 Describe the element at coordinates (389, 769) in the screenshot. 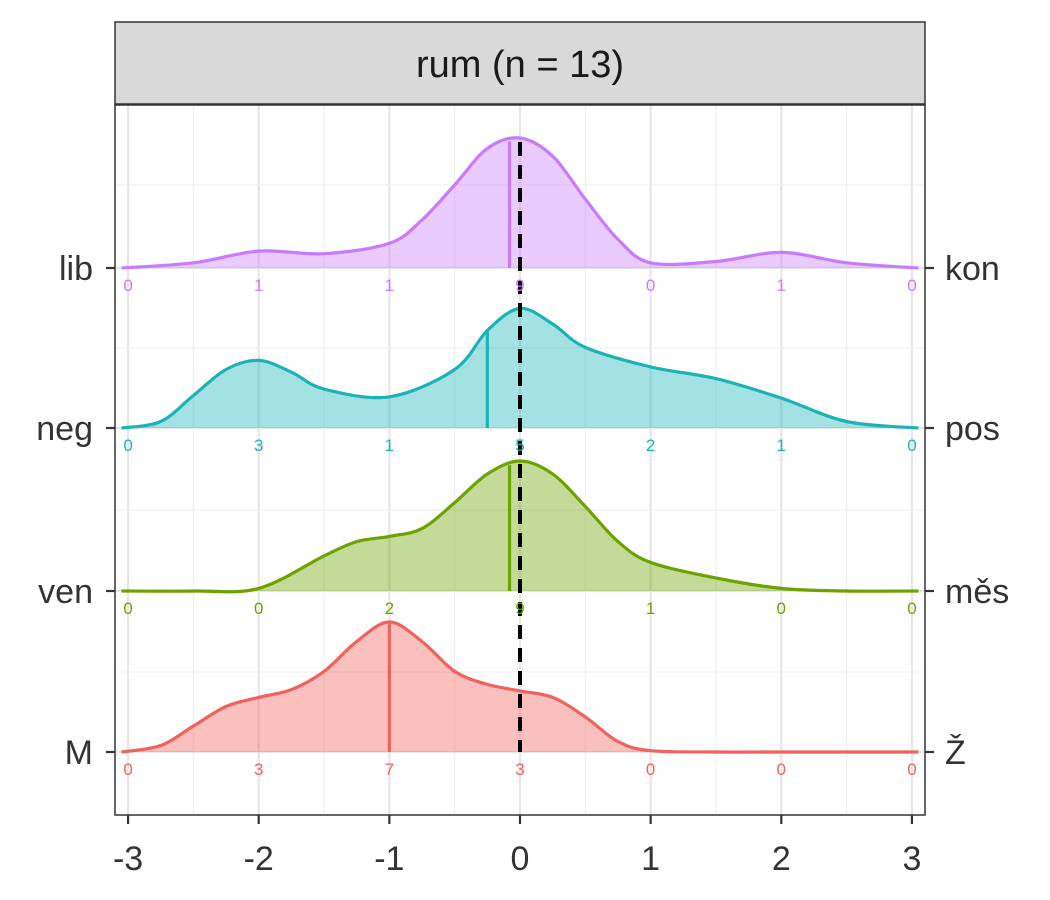

I see `count-label: 7` at that location.